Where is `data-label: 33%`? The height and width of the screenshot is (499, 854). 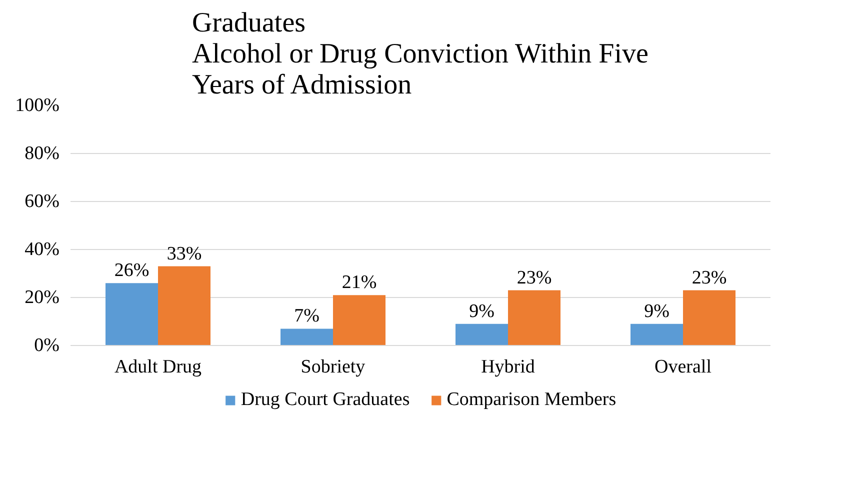 data-label: 33% is located at coordinates (184, 253).